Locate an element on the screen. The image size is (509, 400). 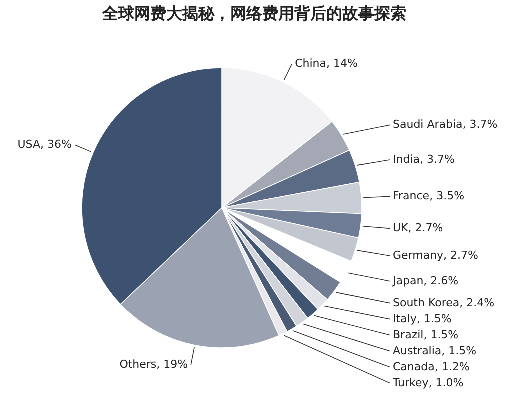
slice-label: South Korea, 2.4% is located at coordinates (444, 303).